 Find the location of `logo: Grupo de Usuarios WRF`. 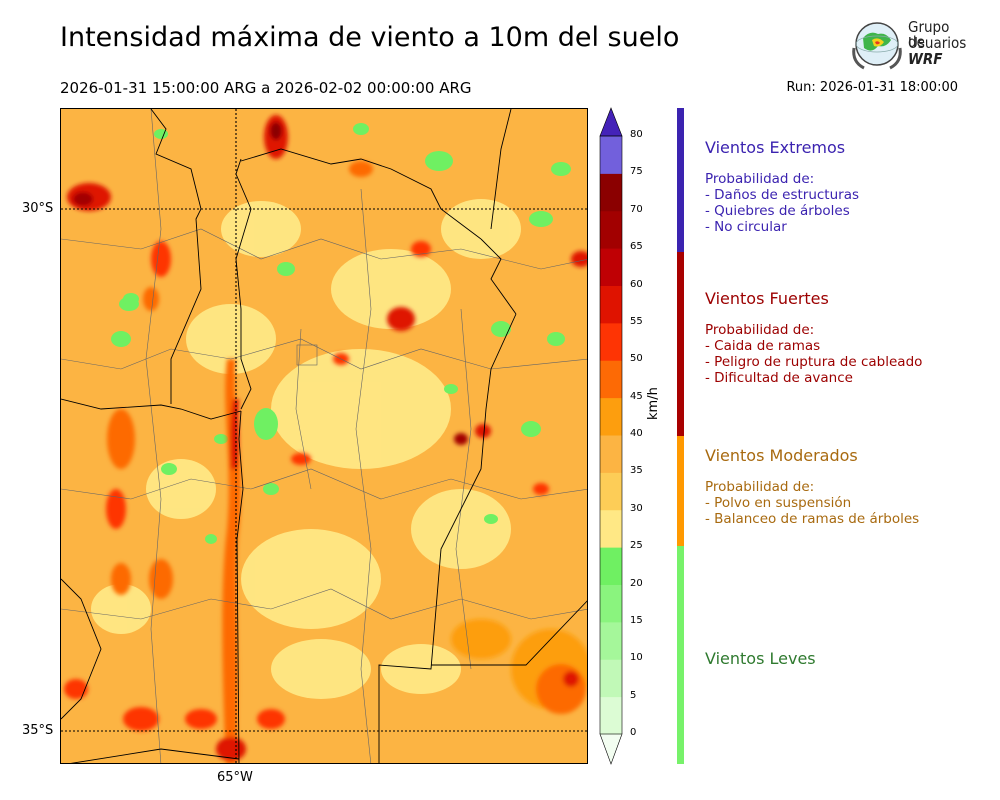

logo: Grupo de Usuarios WRF is located at coordinates (908, 45).